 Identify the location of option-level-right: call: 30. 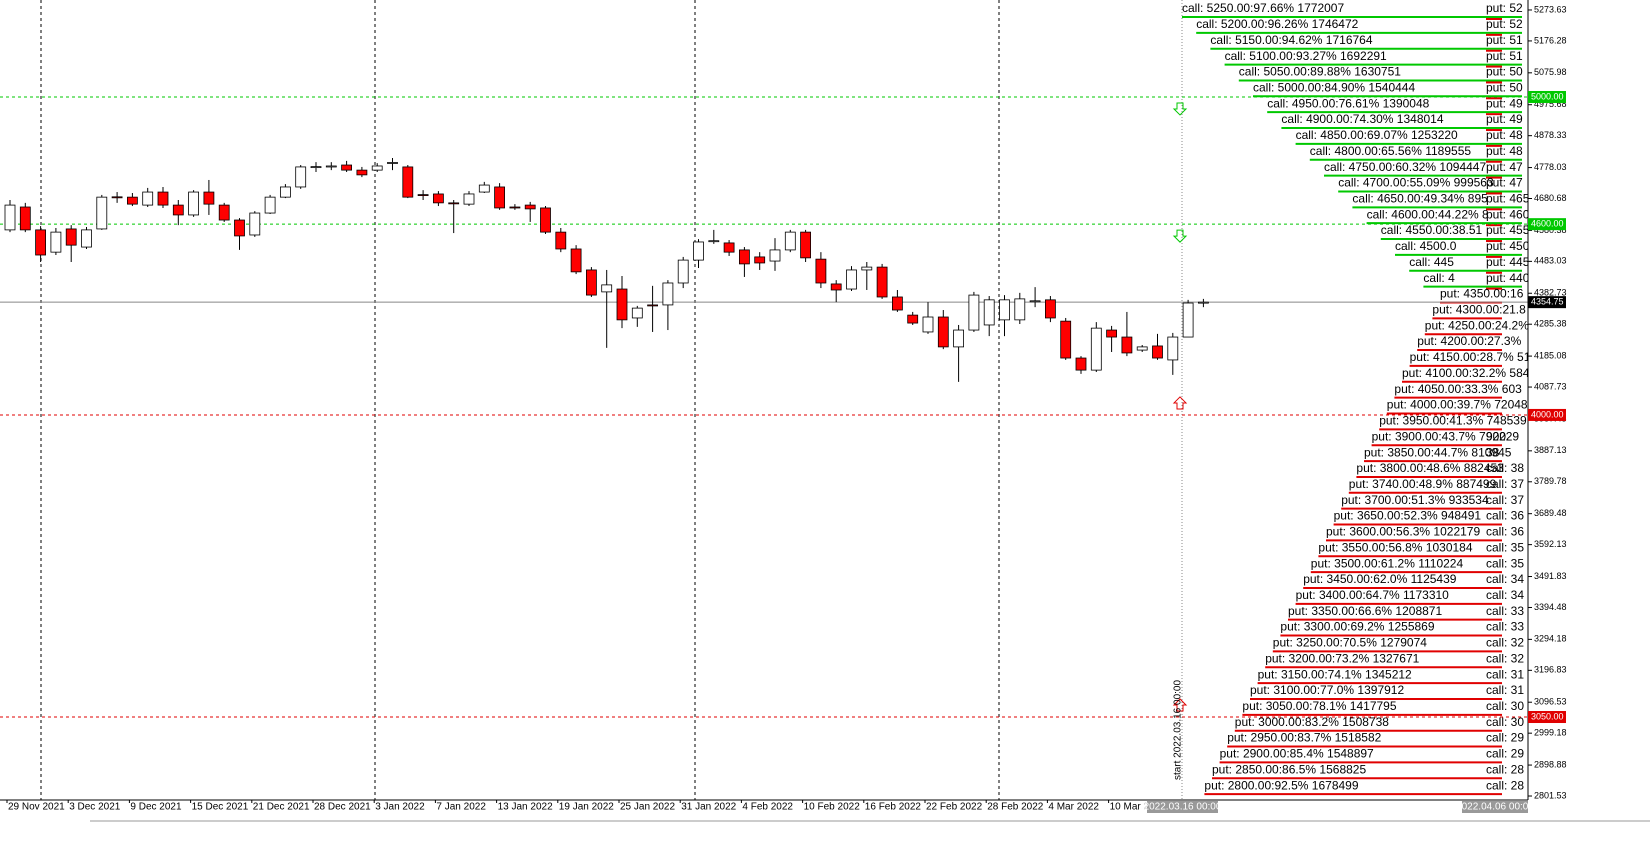
(1505, 706).